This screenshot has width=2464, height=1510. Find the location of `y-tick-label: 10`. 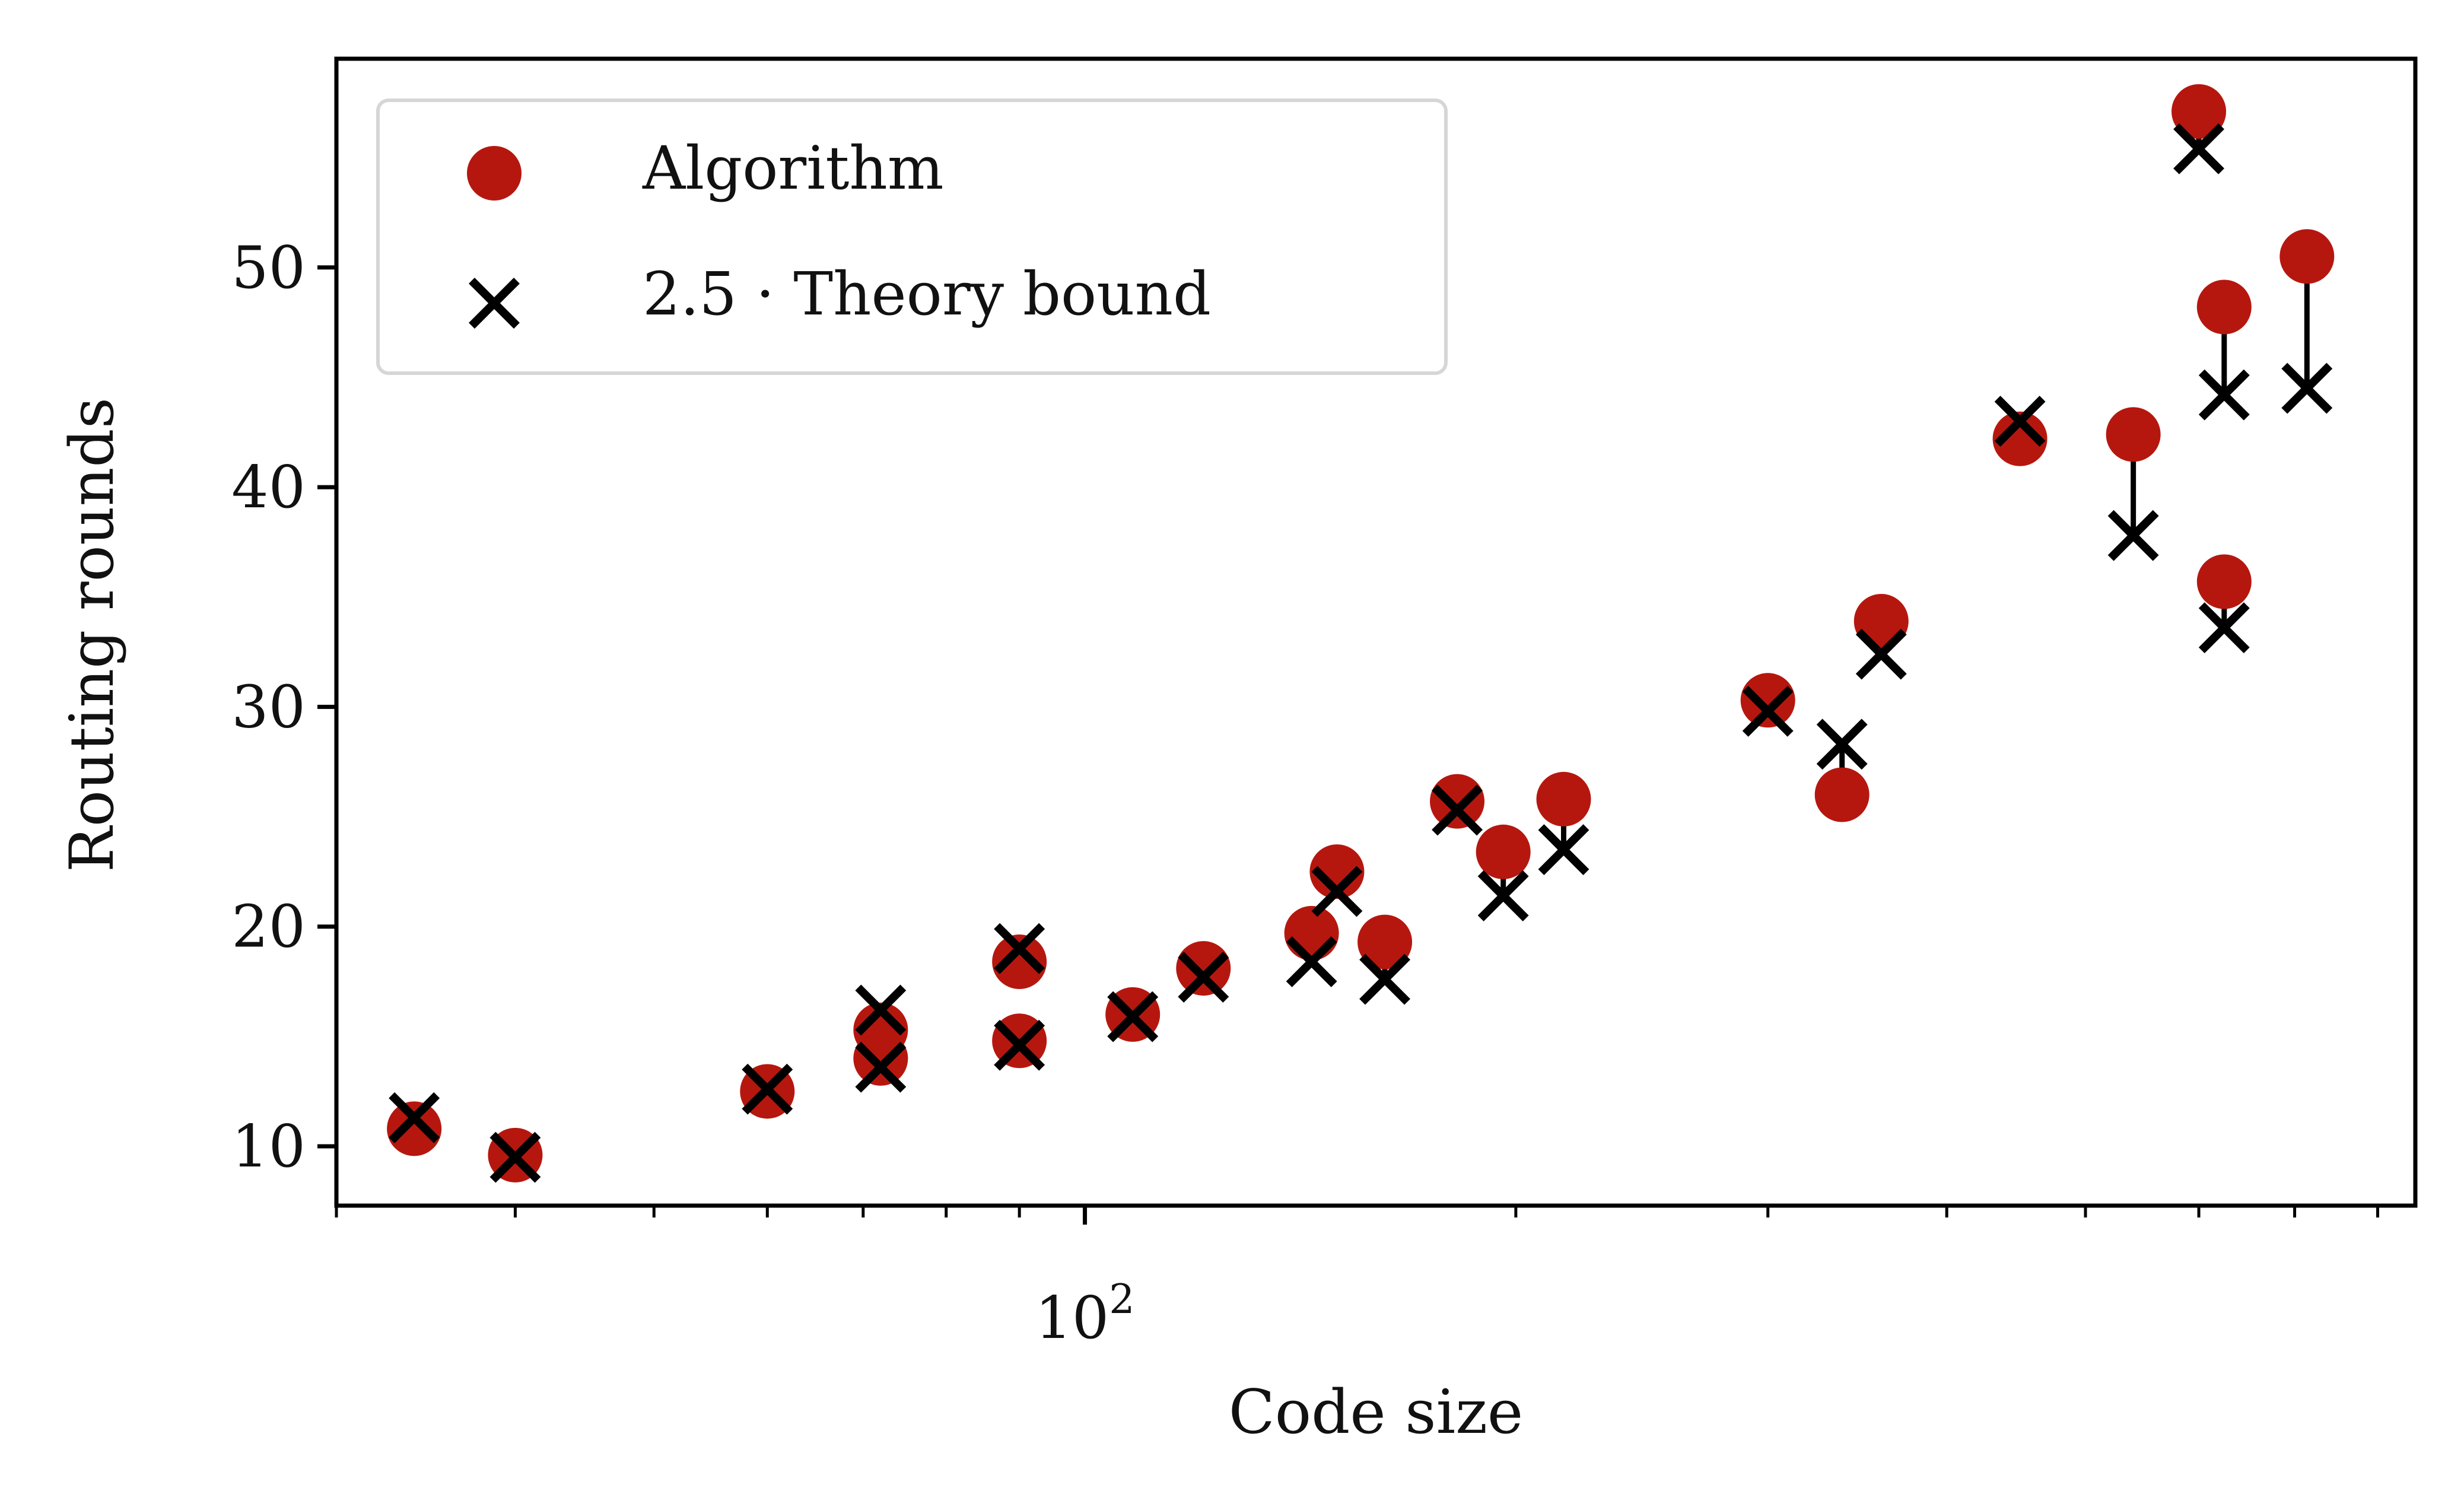

y-tick-label: 10 is located at coordinates (268, 1147).